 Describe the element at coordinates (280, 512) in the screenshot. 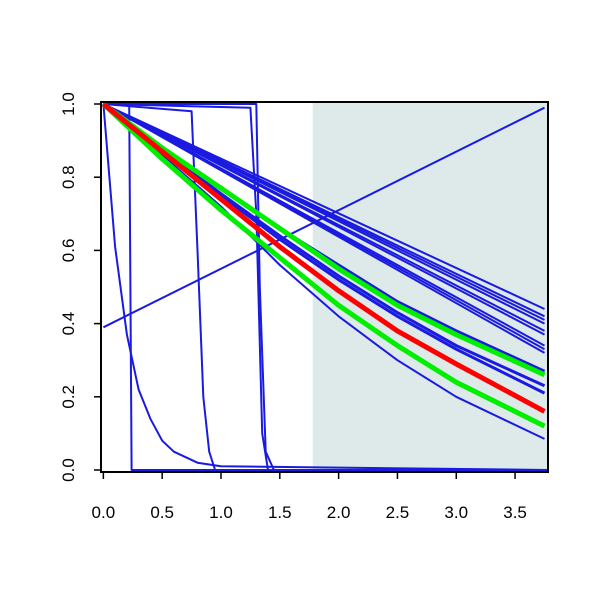

I see `x-tick-label: 1.5` at that location.